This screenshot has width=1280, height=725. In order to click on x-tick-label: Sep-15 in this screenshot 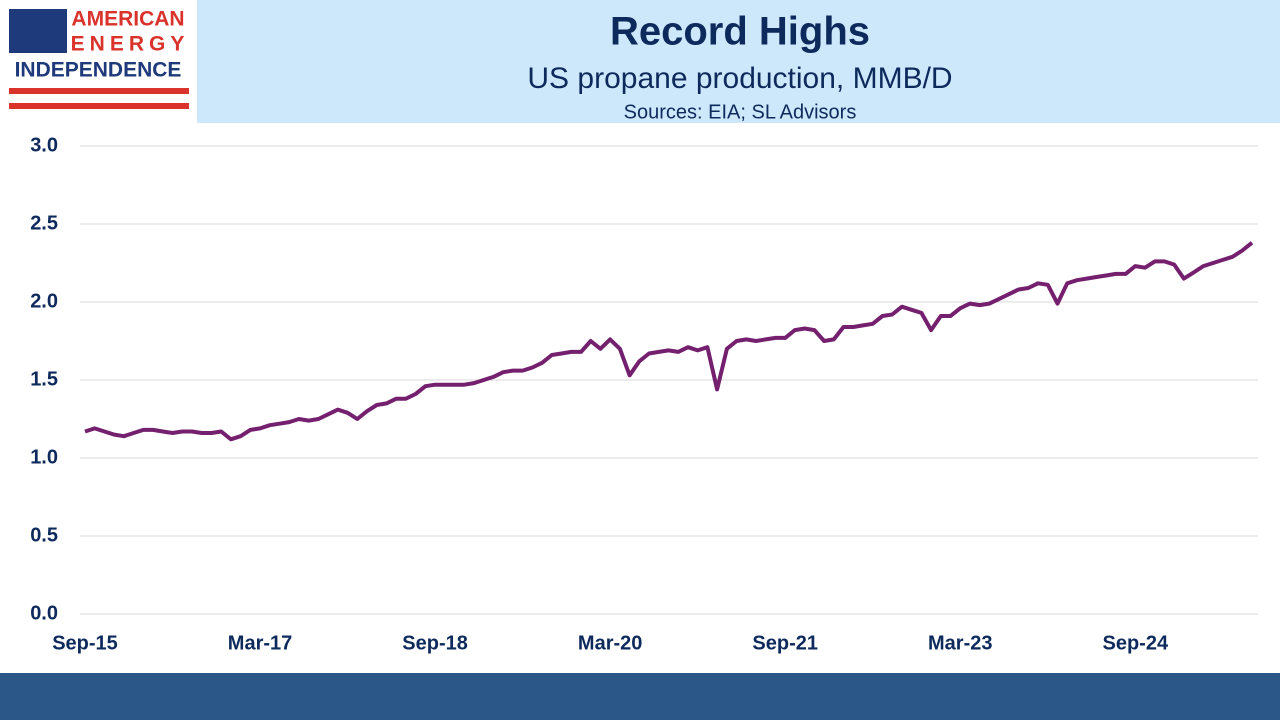, I will do `click(85, 643)`.